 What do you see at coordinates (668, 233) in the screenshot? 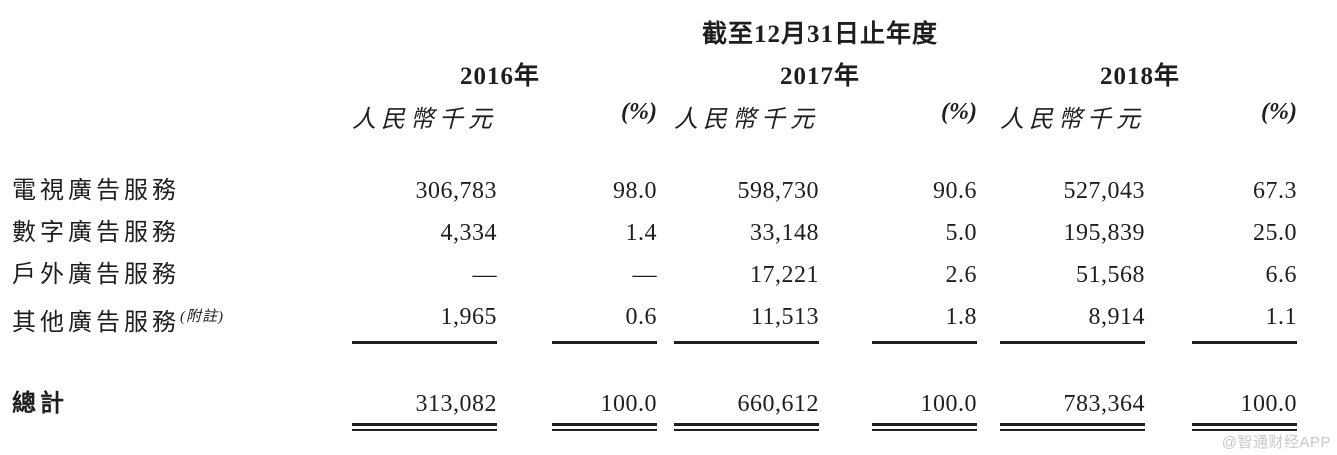
I see `table-row-digital-advertising: 數字廣告服務 4,334 1.4 33,148 5.0 195,839 25.0` at bounding box center [668, 233].